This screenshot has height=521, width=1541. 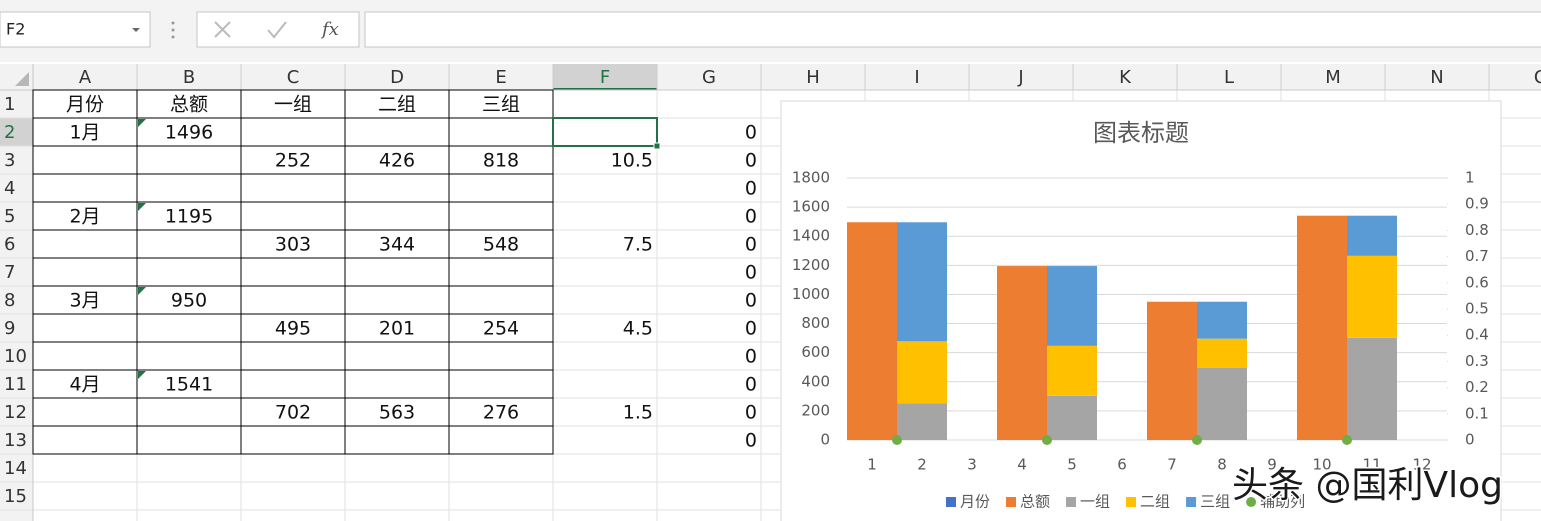 I want to click on cell: 950, so click(x=189, y=301).